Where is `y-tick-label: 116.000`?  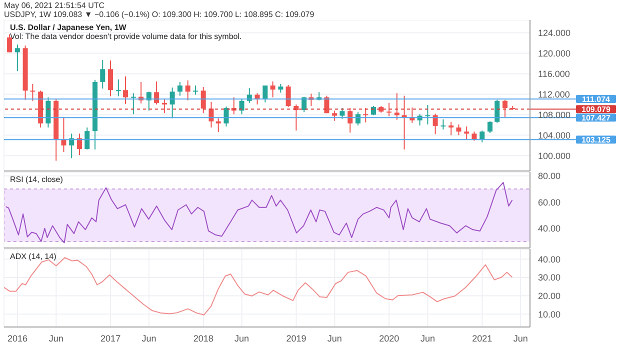 y-tick-label: 116.000 is located at coordinates (554, 73).